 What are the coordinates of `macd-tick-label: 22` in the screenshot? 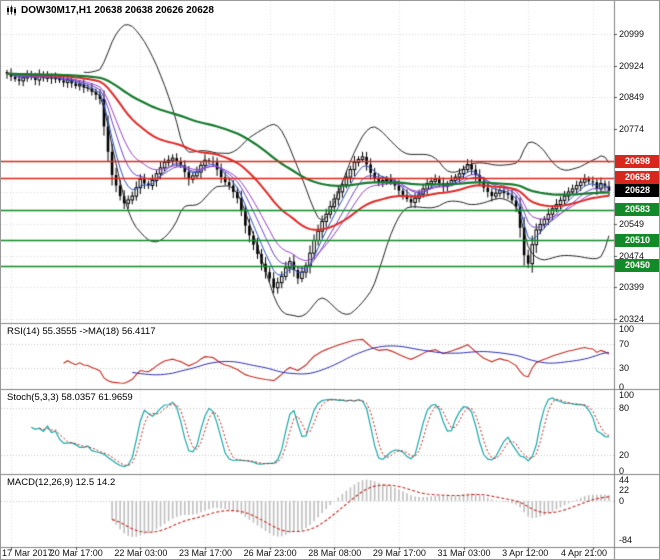 It's located at (624, 490).